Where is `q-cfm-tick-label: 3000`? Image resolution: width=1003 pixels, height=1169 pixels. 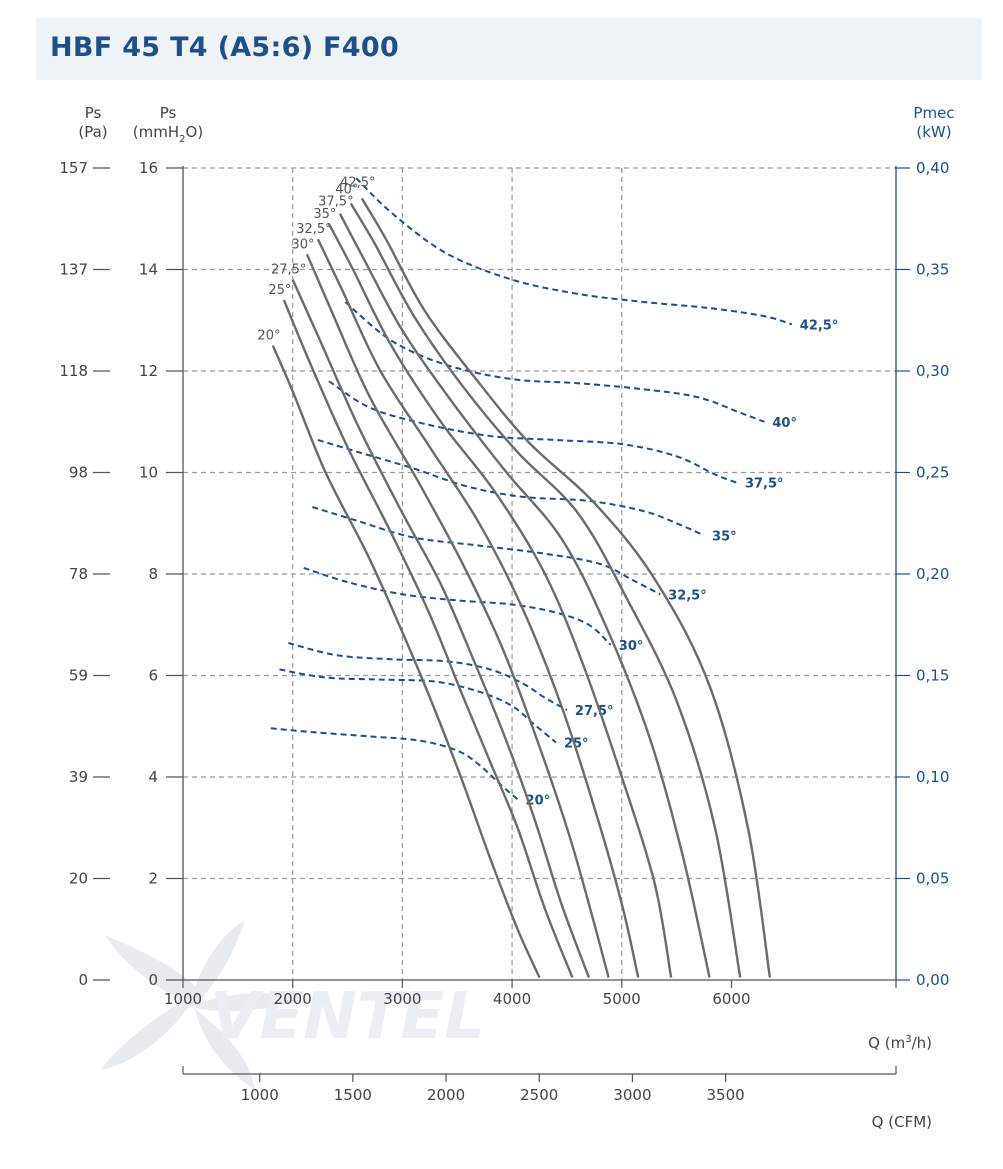 q-cfm-tick-label: 3000 is located at coordinates (632, 1095).